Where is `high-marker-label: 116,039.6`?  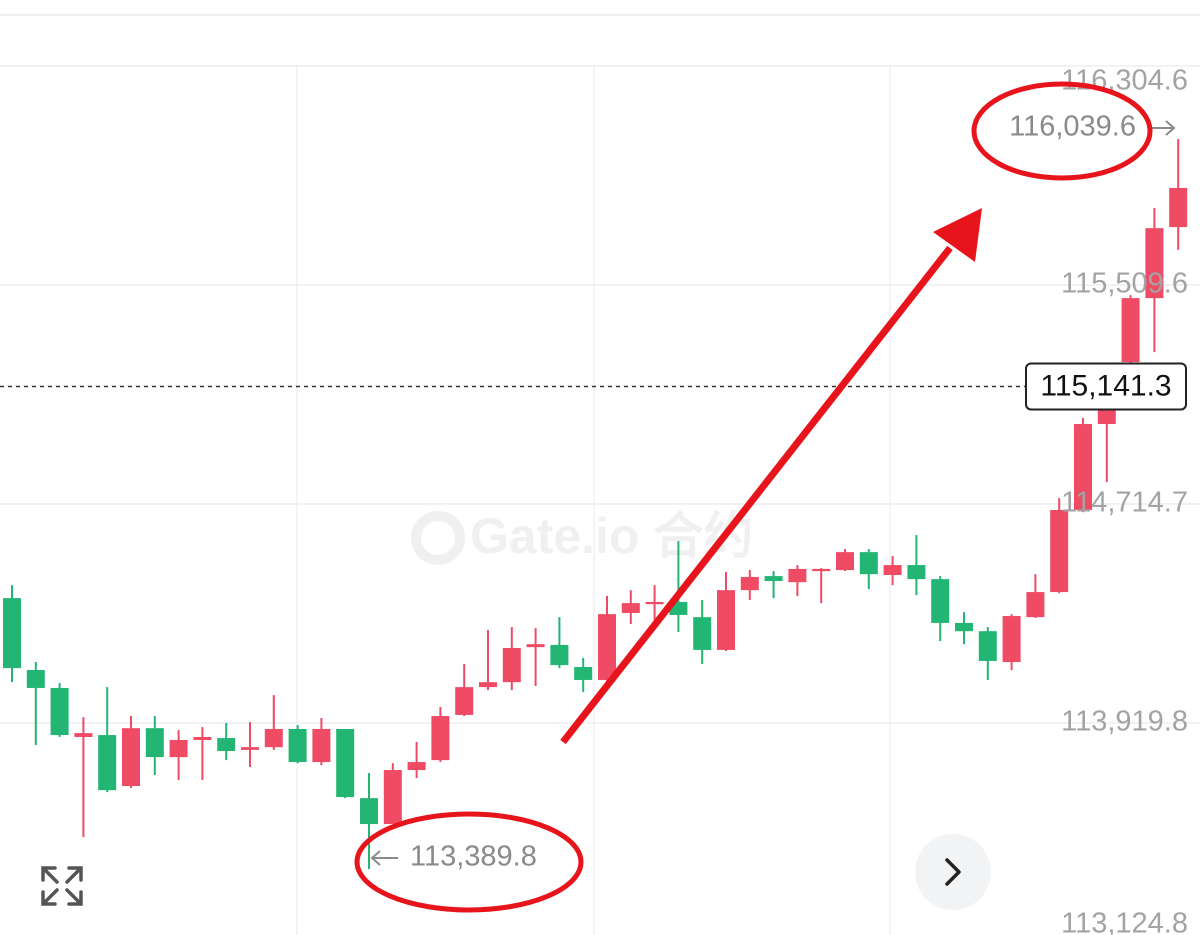 high-marker-label: 116,039.6 is located at coordinates (1072, 127).